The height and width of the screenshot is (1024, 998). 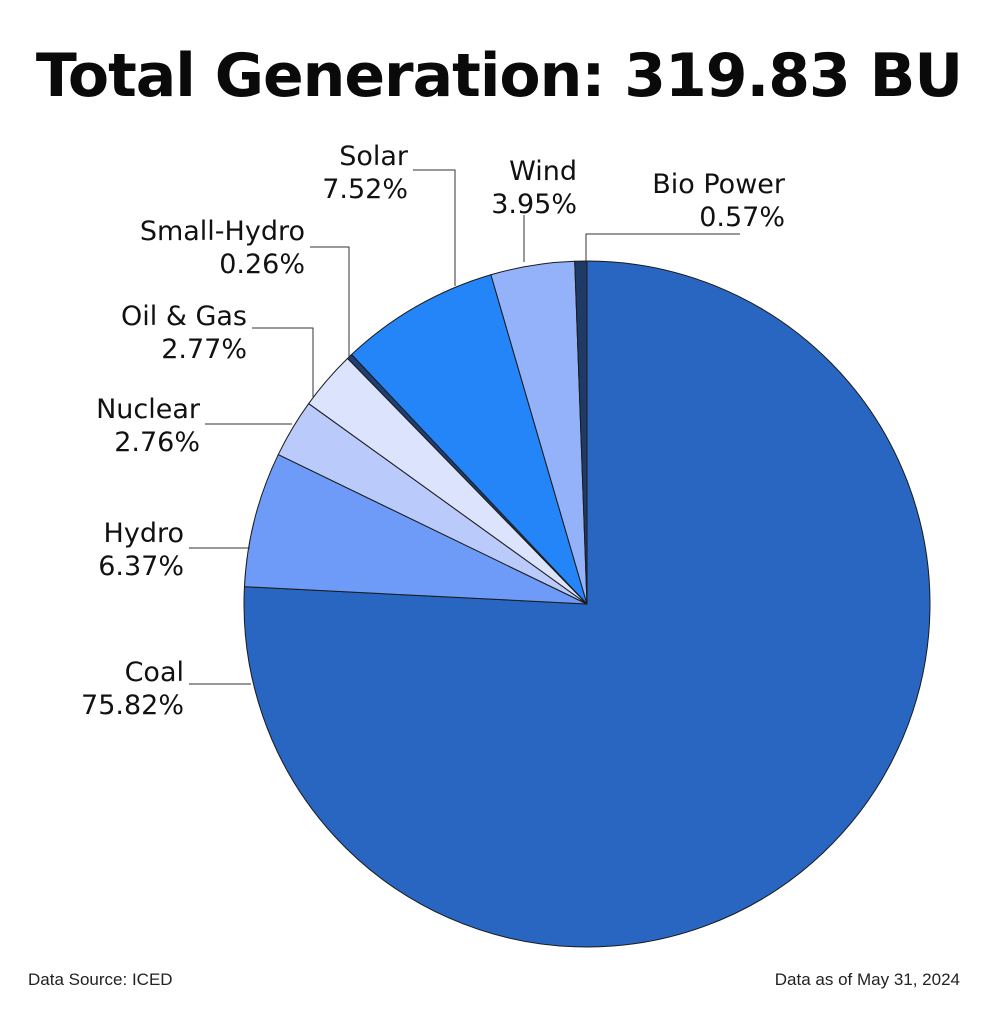 What do you see at coordinates (469, 439) in the screenshot?
I see `pie-slice-solar` at bounding box center [469, 439].